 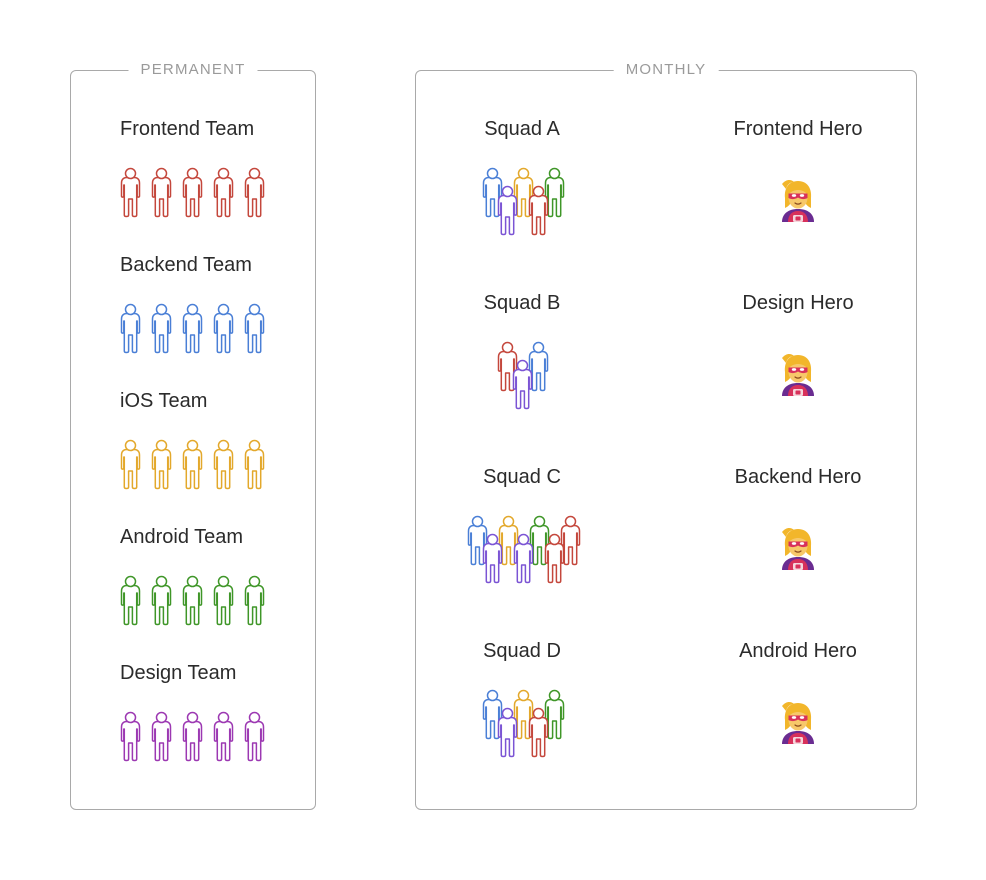 I want to click on backend-hero-label: Backend Hero, so click(x=798, y=477).